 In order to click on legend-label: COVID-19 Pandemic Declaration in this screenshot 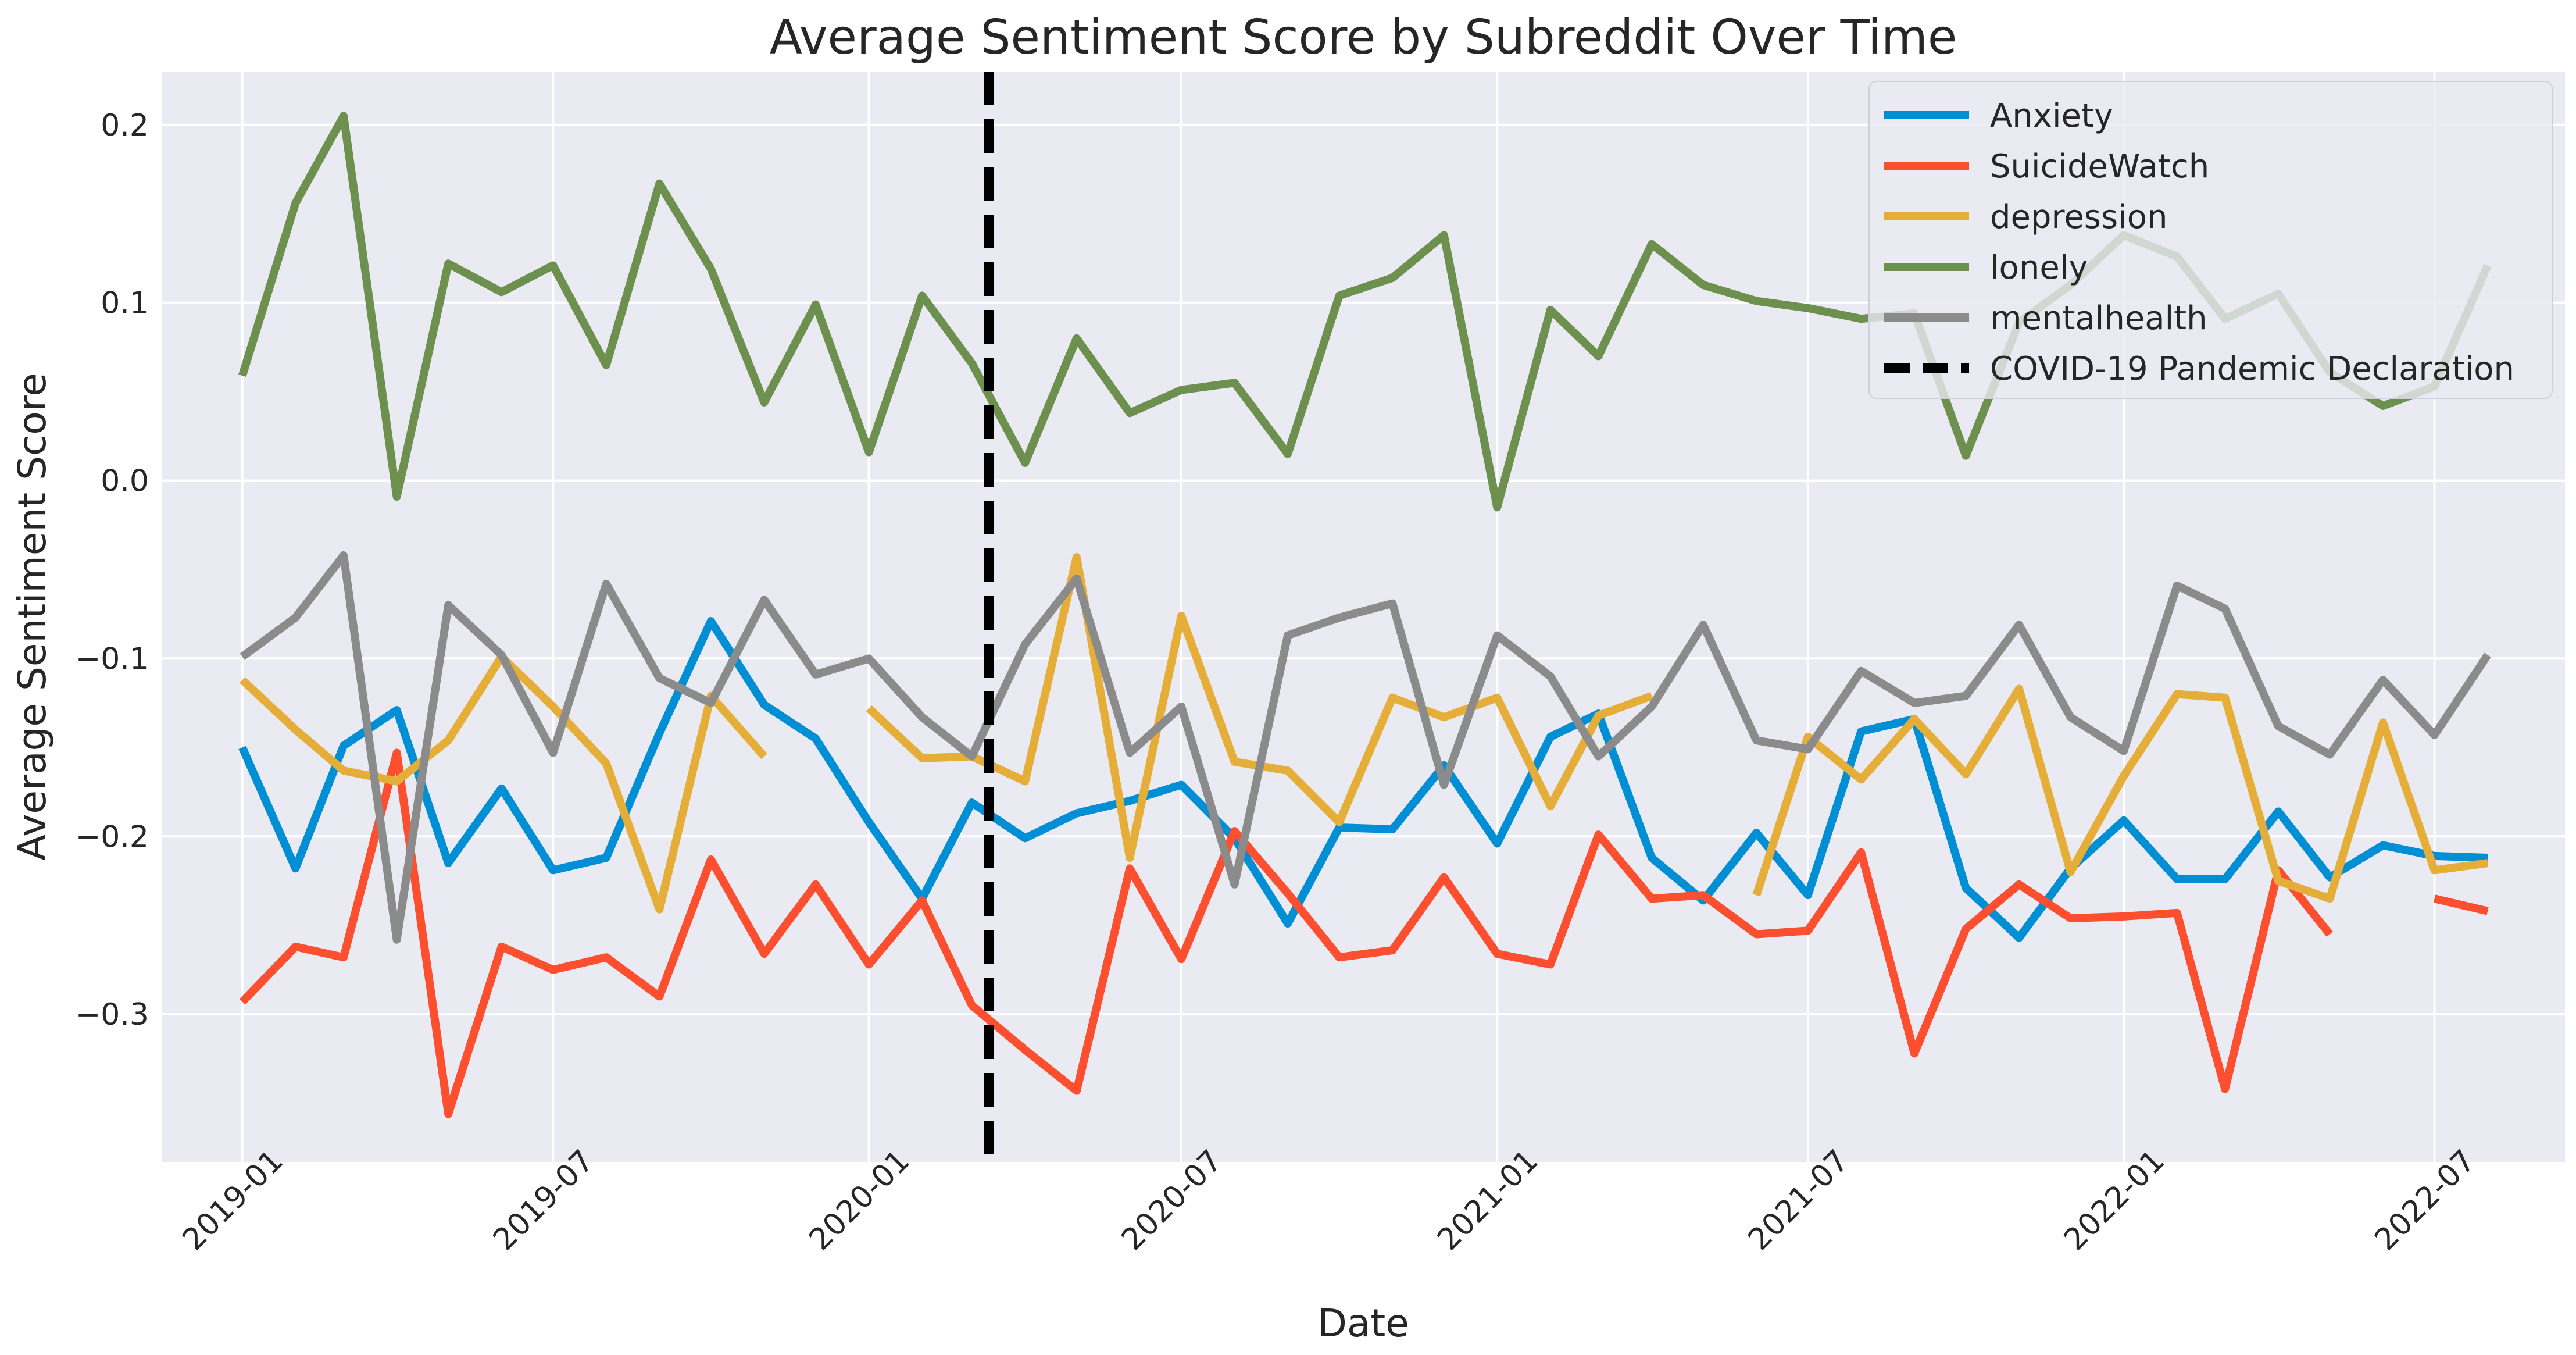, I will do `click(2252, 369)`.